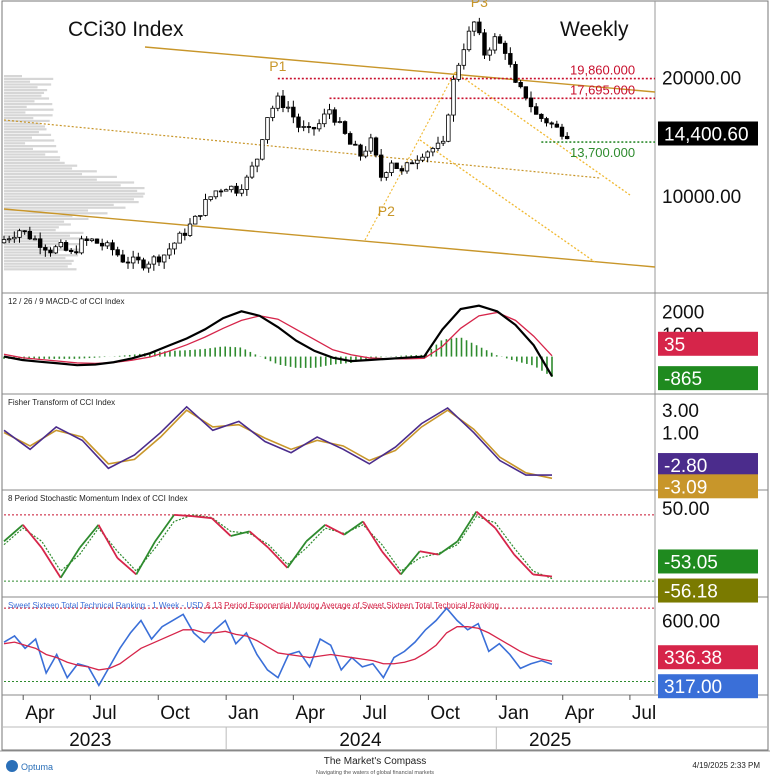 The width and height of the screenshot is (770, 780). I want to click on level-label: 19,860.000, so click(602, 70).